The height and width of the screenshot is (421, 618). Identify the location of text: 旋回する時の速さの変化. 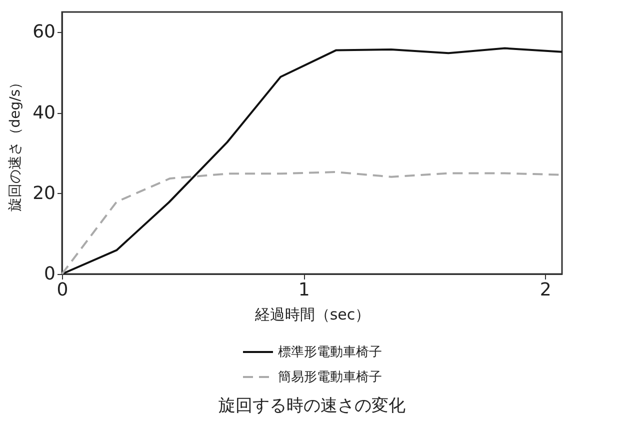
(312, 406).